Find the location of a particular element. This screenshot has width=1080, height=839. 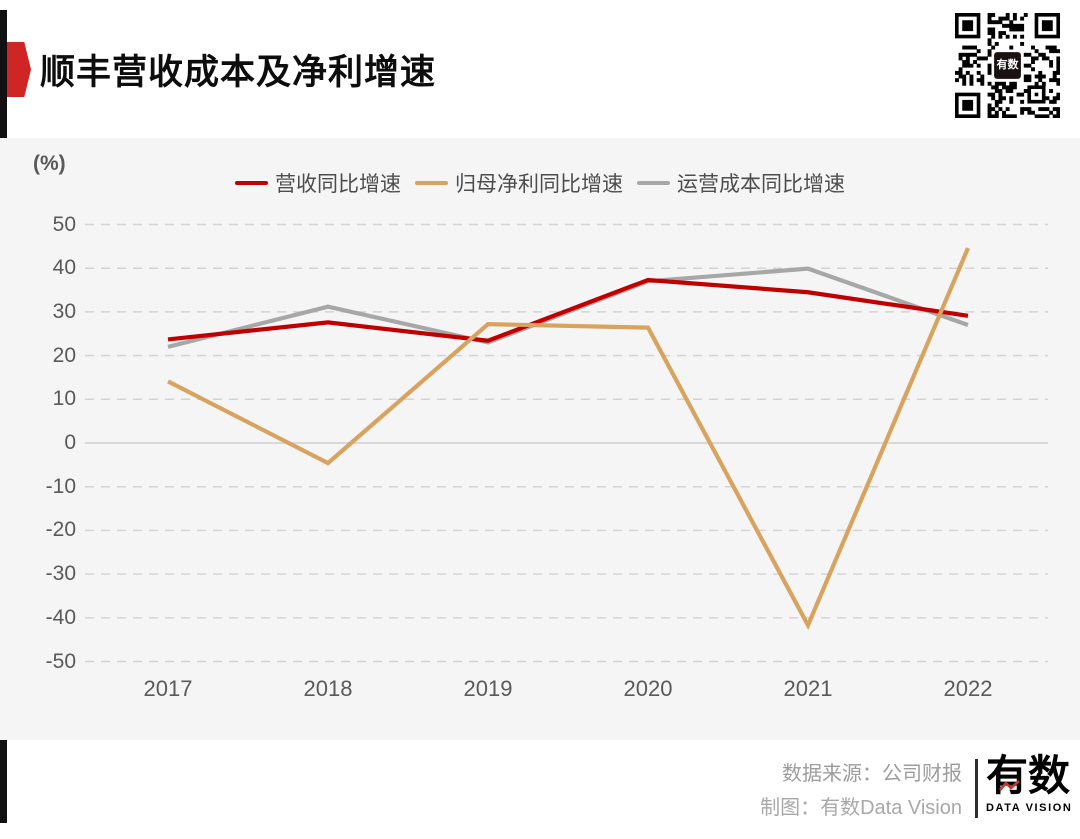

x-tick-label: 2019 is located at coordinates (488, 688).